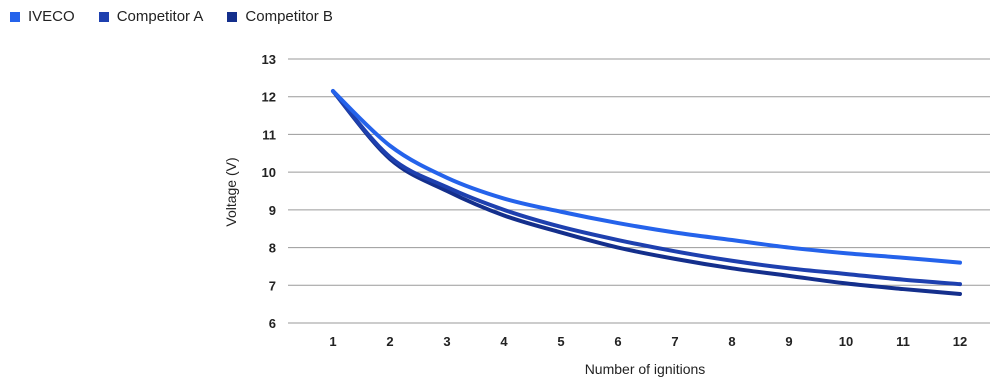 Image resolution: width=997 pixels, height=378 pixels. I want to click on y-tick-label: 10, so click(269, 172).